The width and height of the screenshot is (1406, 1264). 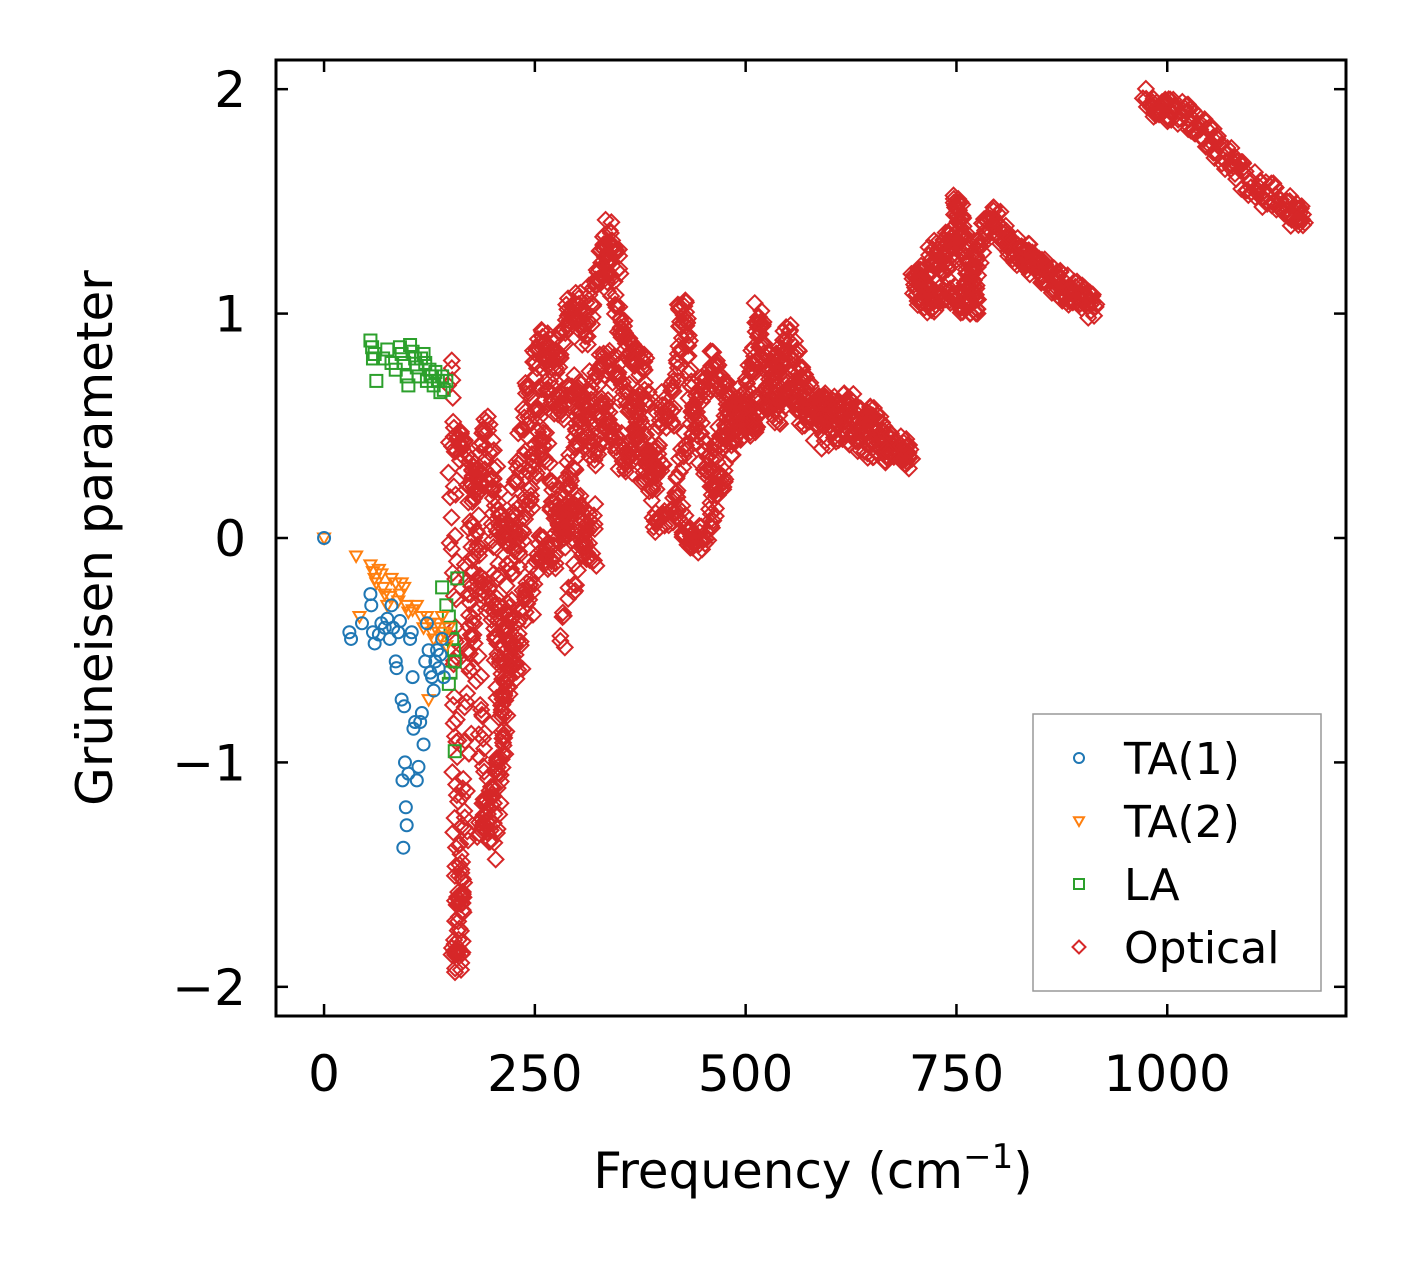 What do you see at coordinates (209, 763) in the screenshot?
I see `y-tick-label: −1` at bounding box center [209, 763].